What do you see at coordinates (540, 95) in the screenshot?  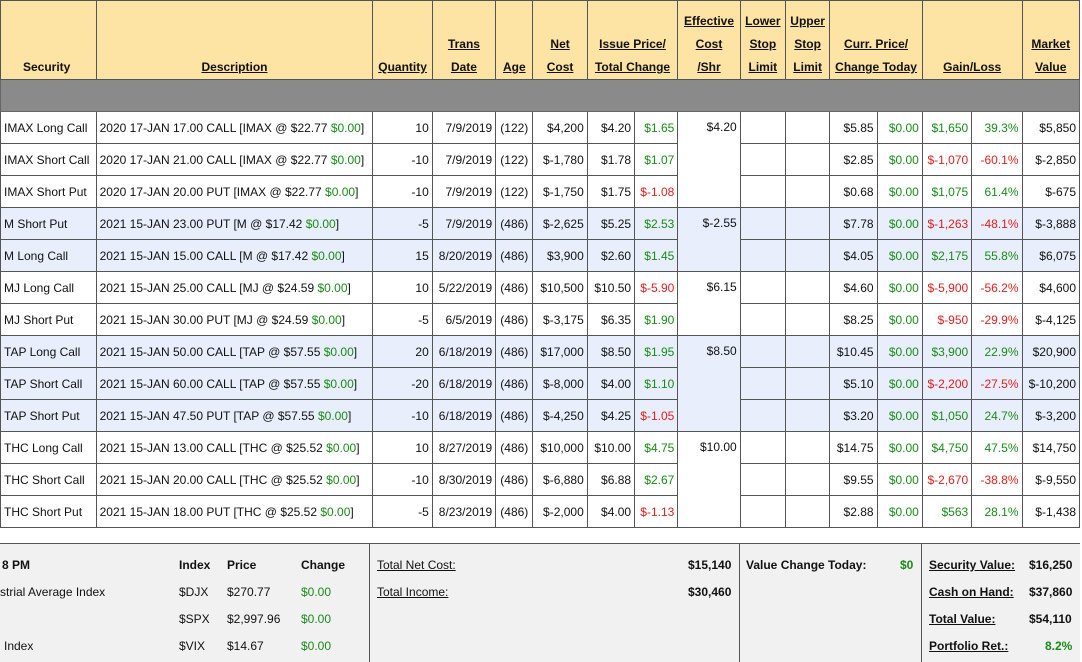 I see `group-band` at bounding box center [540, 95].